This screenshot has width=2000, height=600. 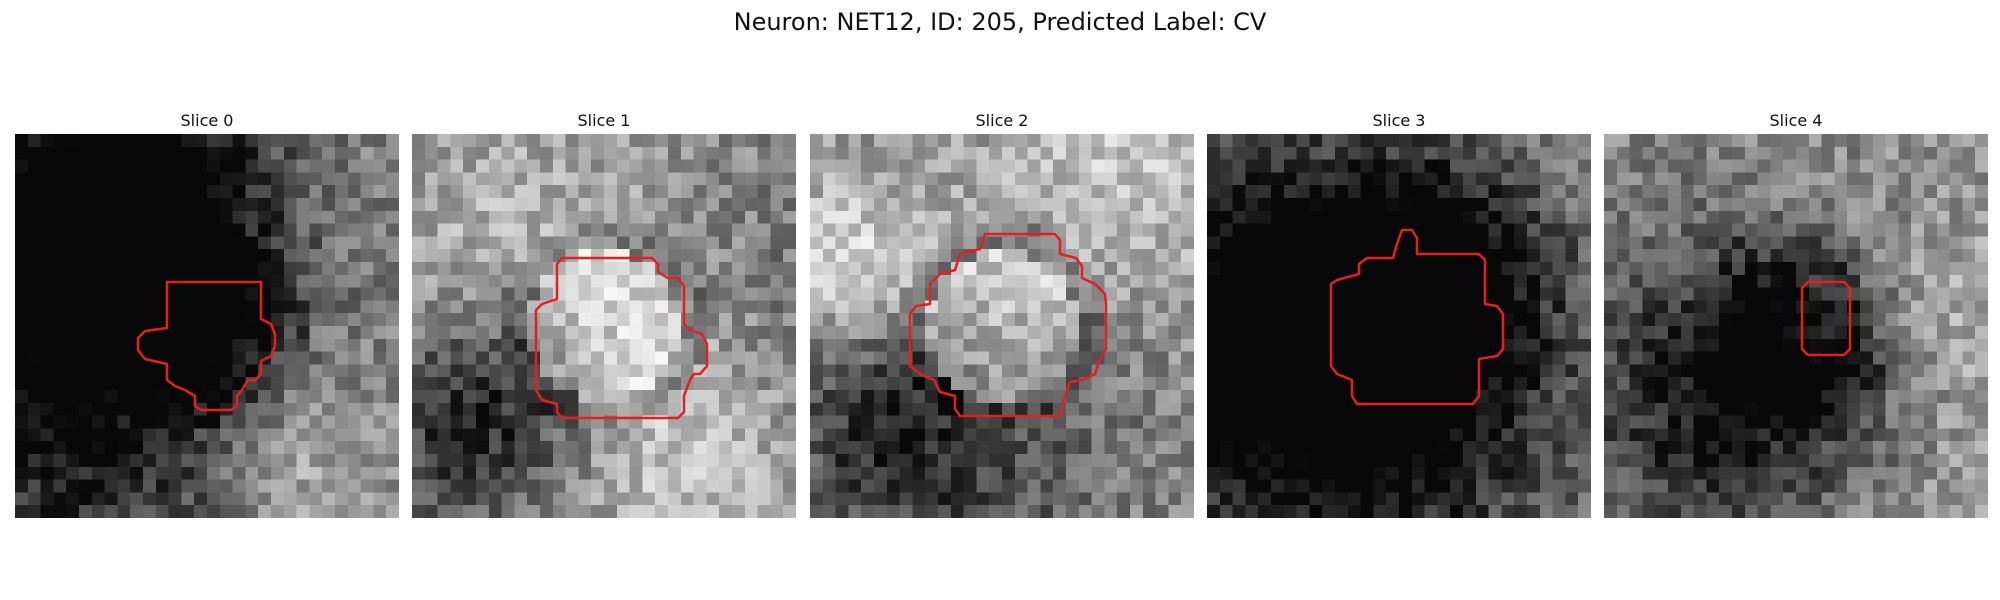 I want to click on slice-panel-0: Slice 0, so click(x=207, y=313).